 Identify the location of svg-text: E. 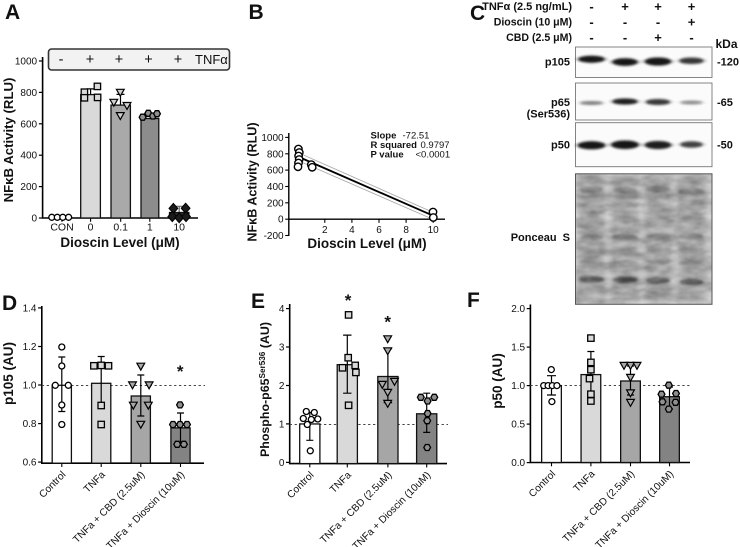
(258, 301).